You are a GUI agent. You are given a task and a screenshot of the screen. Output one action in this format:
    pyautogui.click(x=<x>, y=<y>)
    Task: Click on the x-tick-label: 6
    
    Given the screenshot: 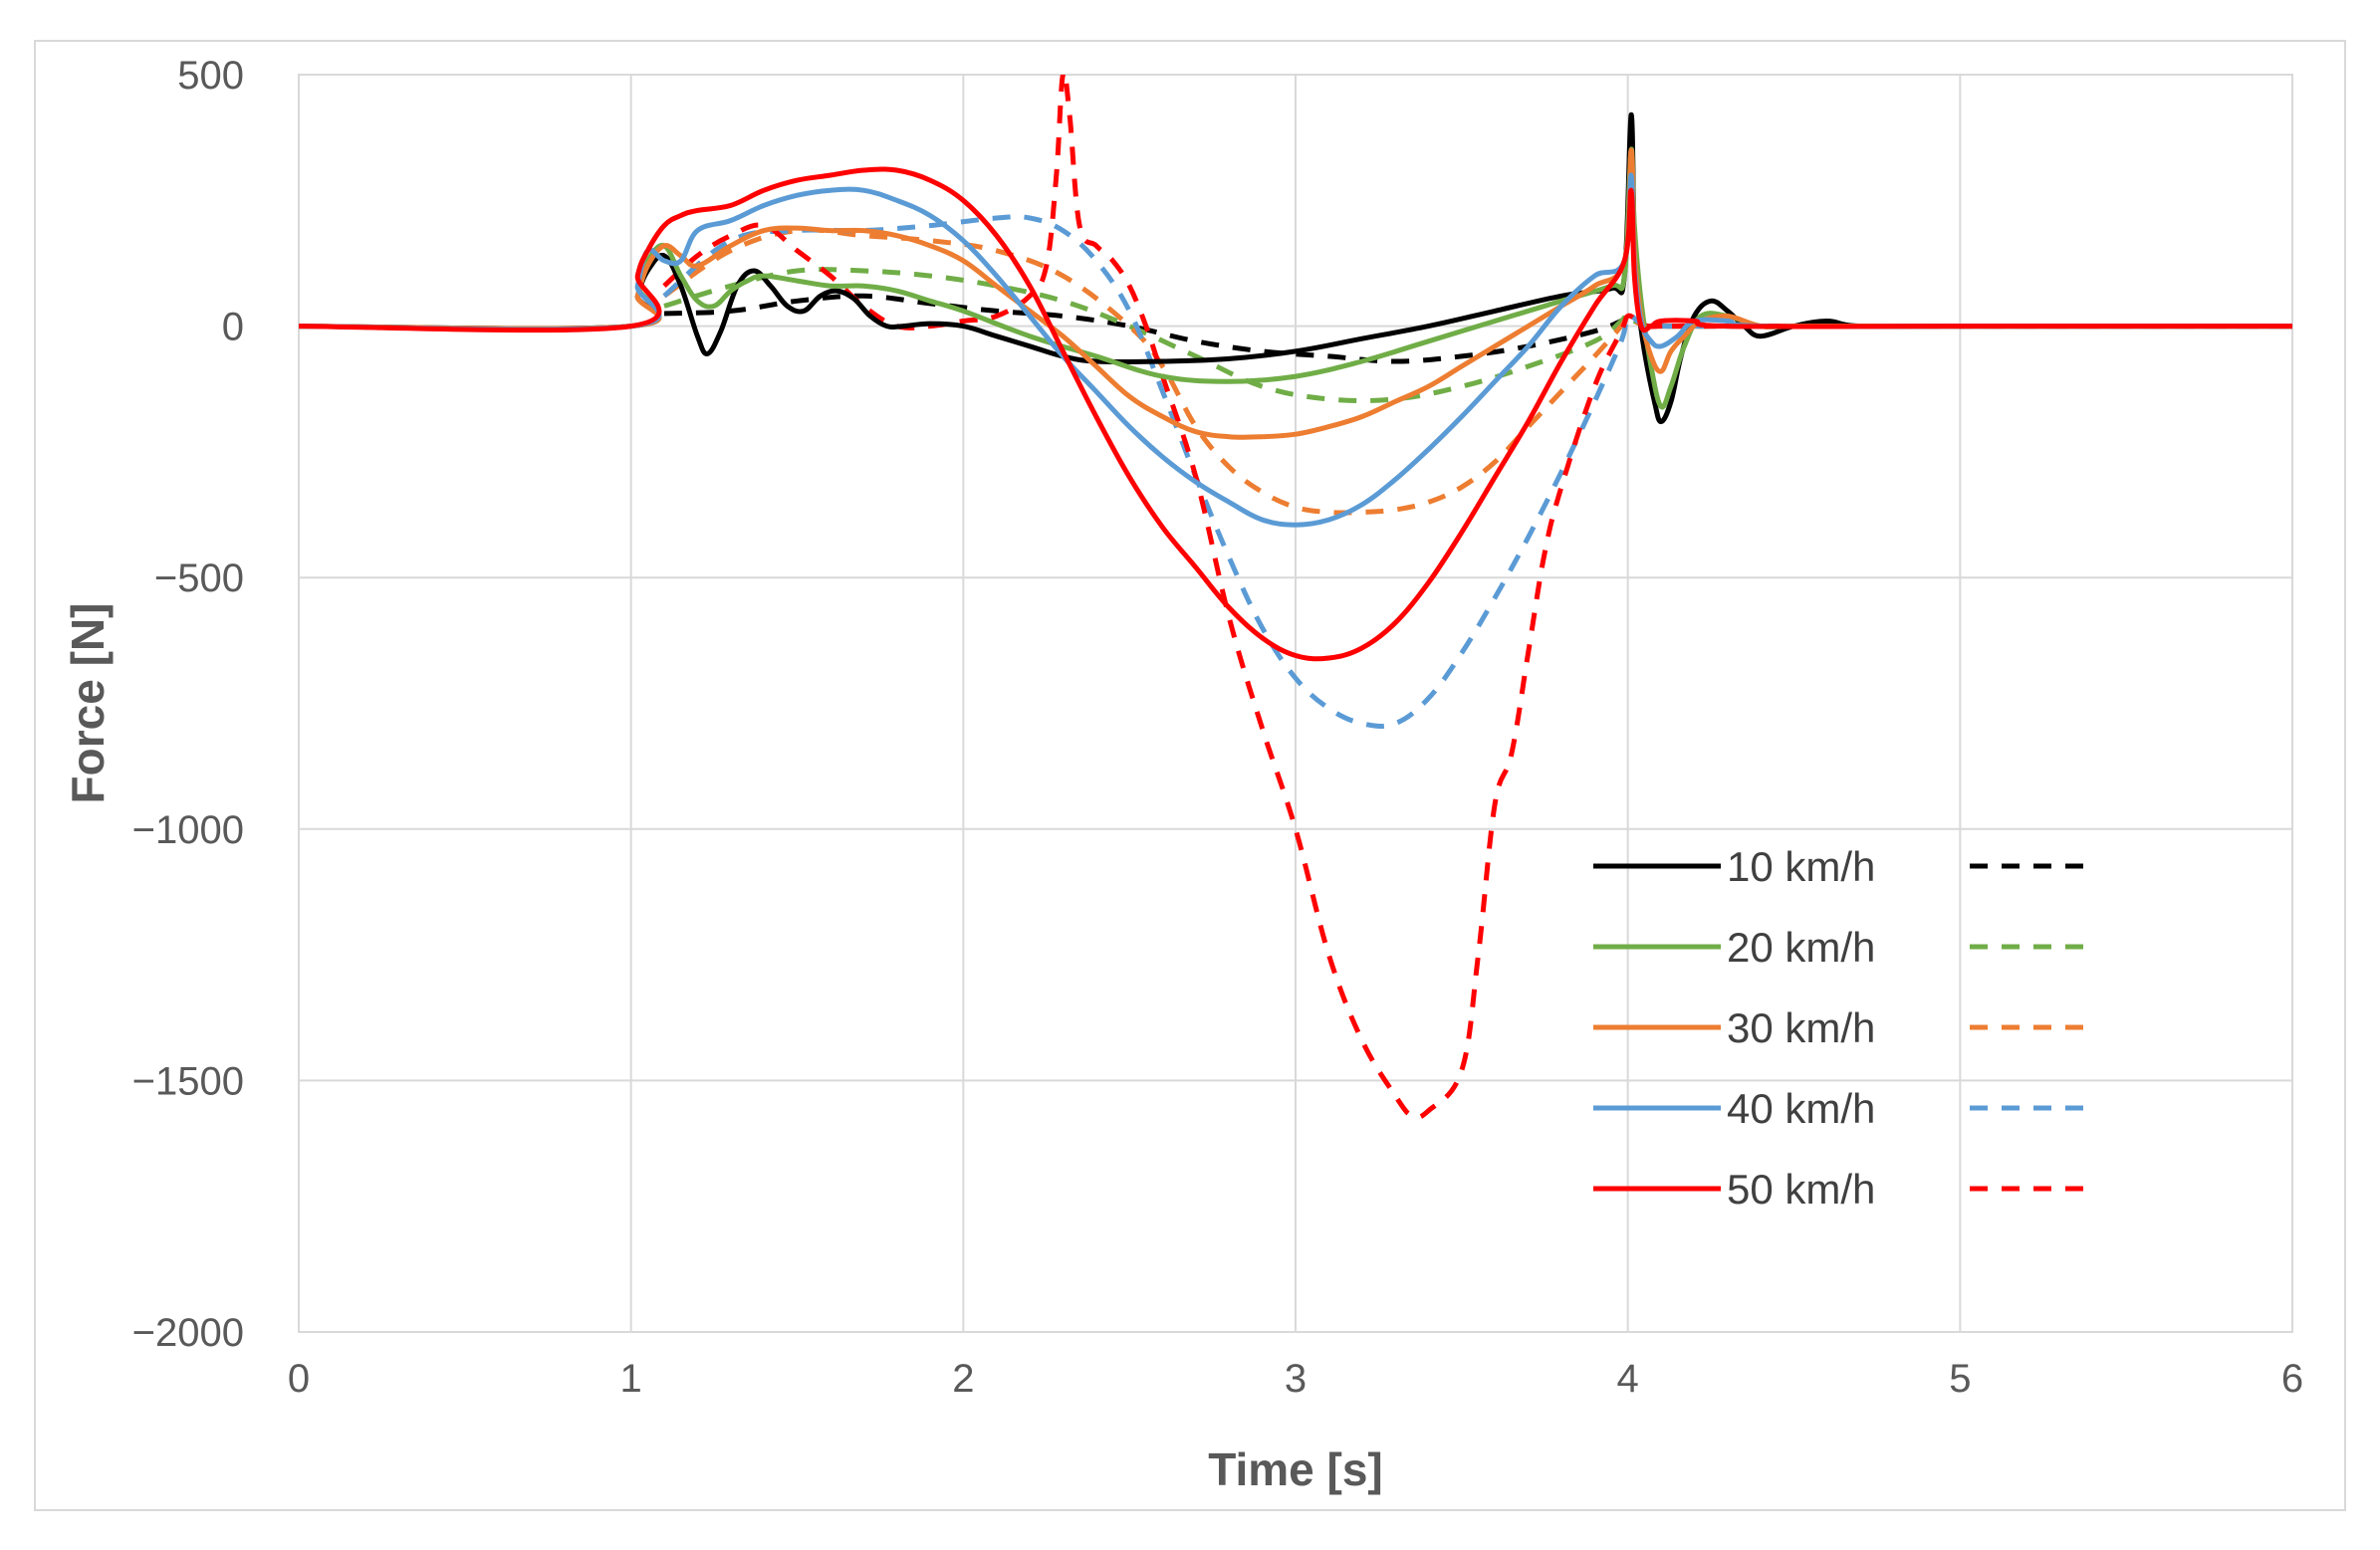 What is the action you would take?
    pyautogui.click(x=2292, y=1379)
    